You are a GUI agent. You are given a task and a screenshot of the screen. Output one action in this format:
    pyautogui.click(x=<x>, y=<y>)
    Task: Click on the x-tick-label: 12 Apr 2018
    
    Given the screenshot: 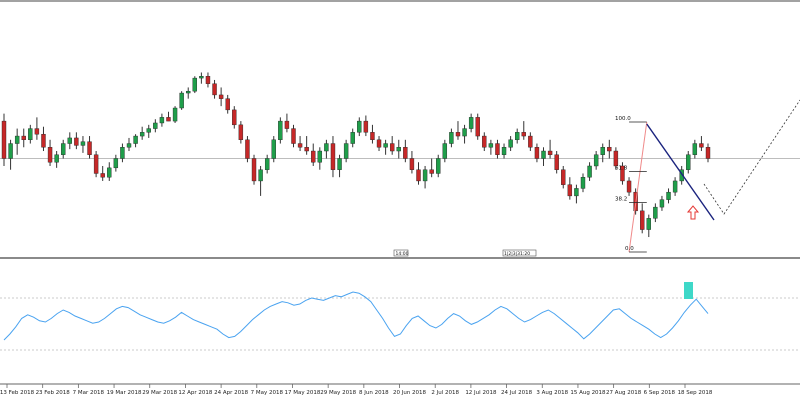 What is the action you would take?
    pyautogui.click(x=195, y=393)
    